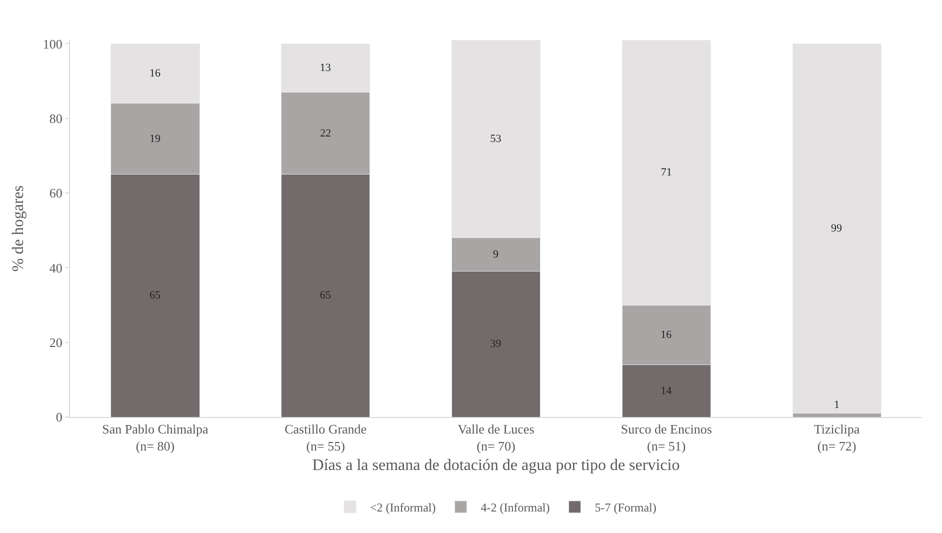 Image resolution: width=942 pixels, height=533 pixels. Describe the element at coordinates (666, 172) in the screenshot. I see `data-label: 71` at that location.